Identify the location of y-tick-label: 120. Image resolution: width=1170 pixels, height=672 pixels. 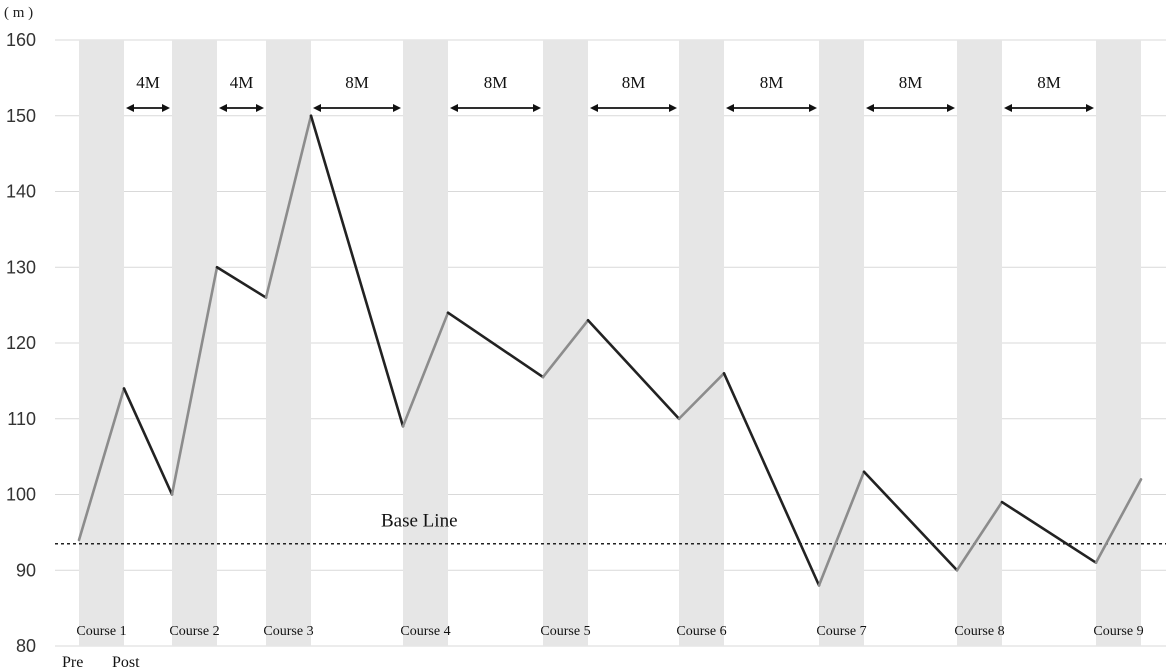
(21, 343).